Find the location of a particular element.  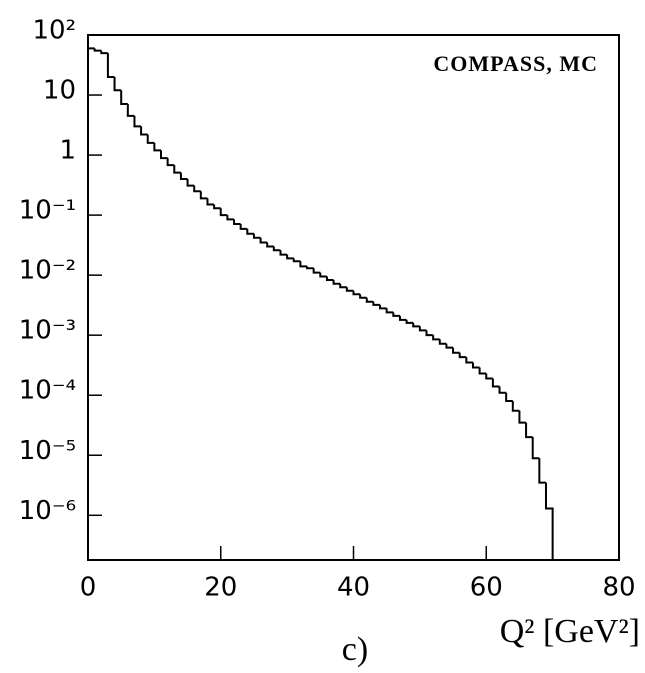

x-axis-label: Q² [GeV²] is located at coordinates (570, 631).